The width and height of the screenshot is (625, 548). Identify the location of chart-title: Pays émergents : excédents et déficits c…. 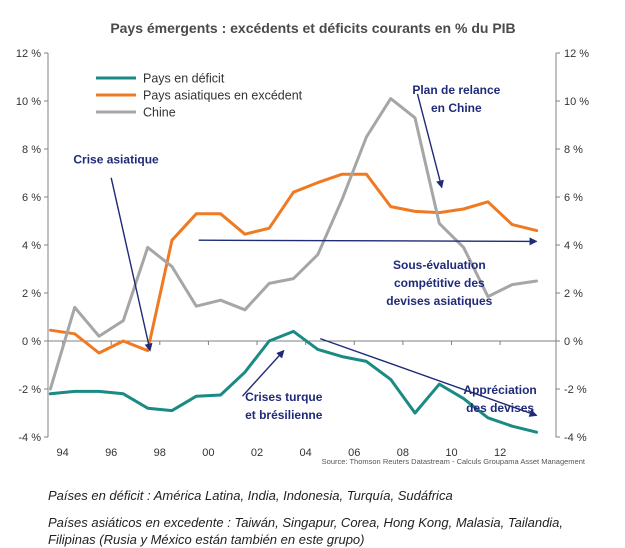
(312, 28).